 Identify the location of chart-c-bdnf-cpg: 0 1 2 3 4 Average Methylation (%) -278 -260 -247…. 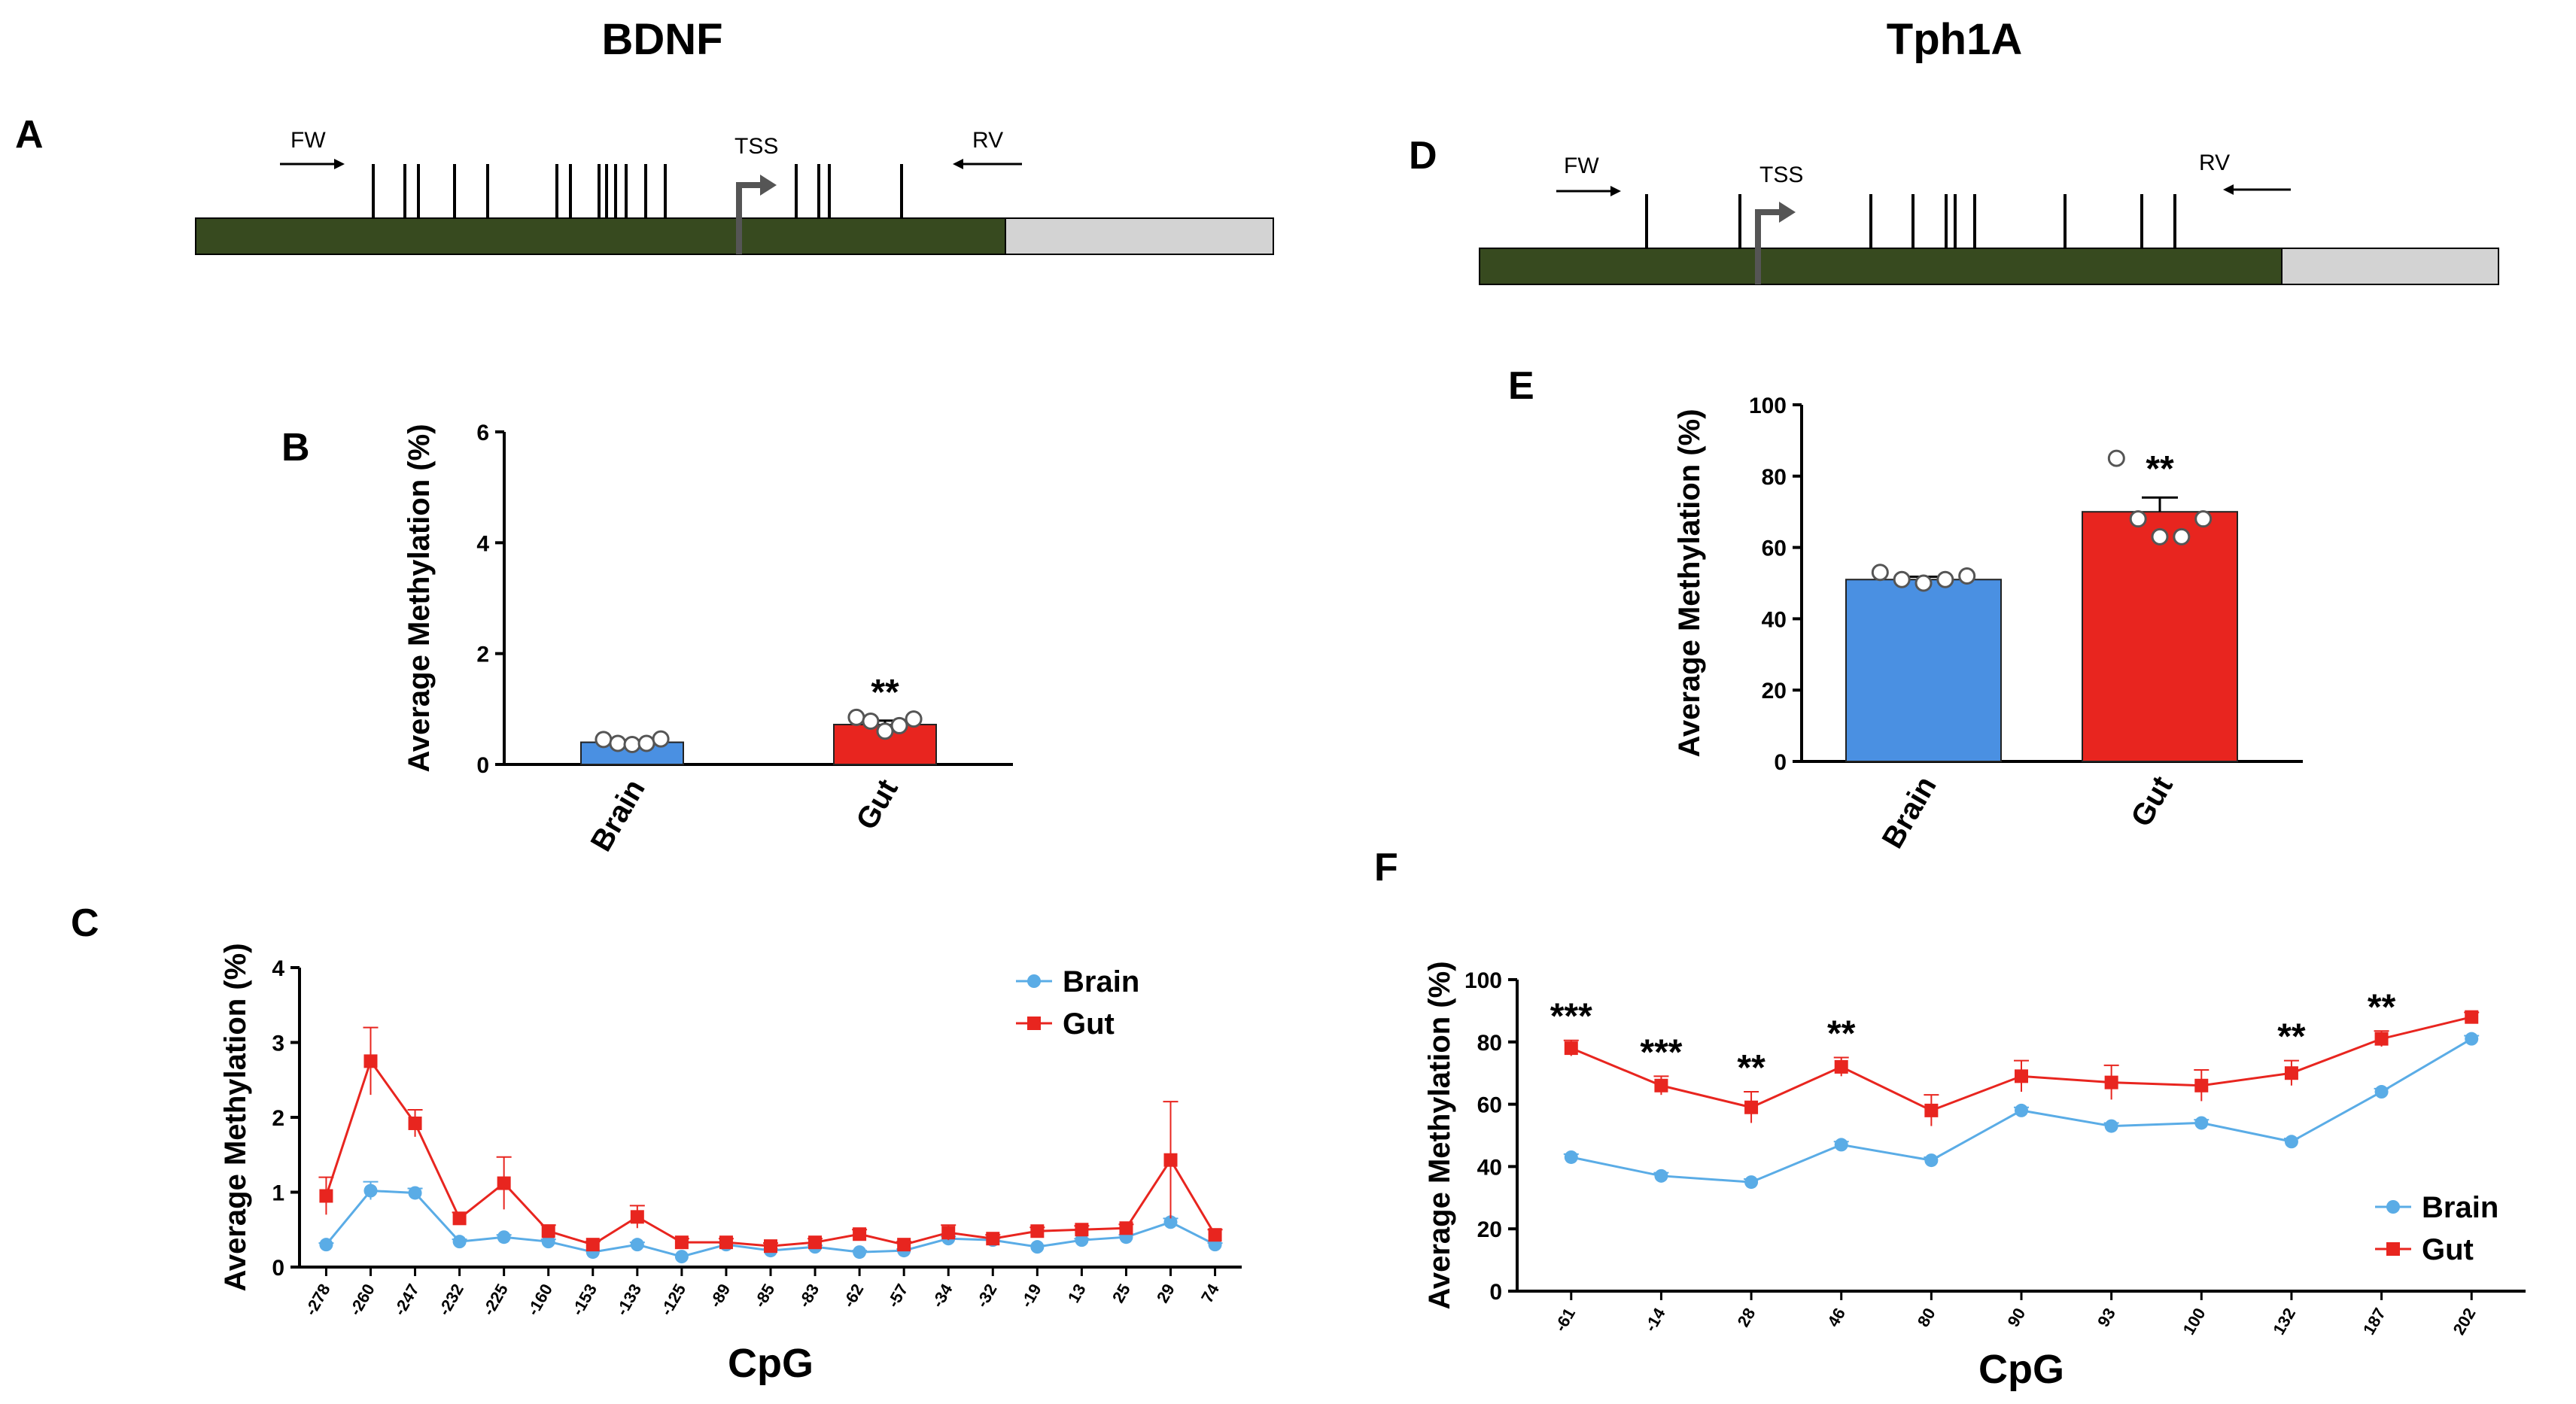
(730, 1164).